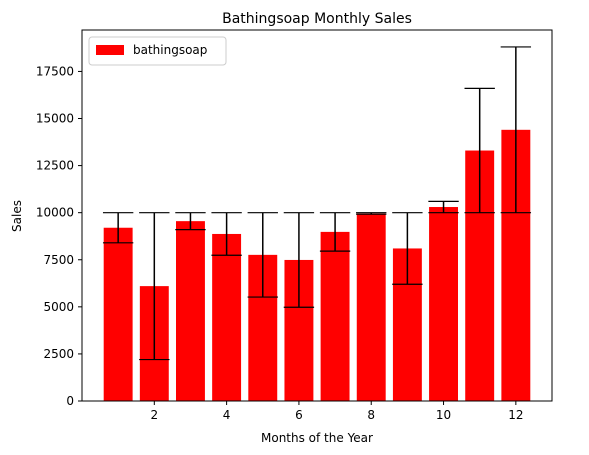 This screenshot has height=455, width=589. I want to click on x-tick-label: 12, so click(515, 415).